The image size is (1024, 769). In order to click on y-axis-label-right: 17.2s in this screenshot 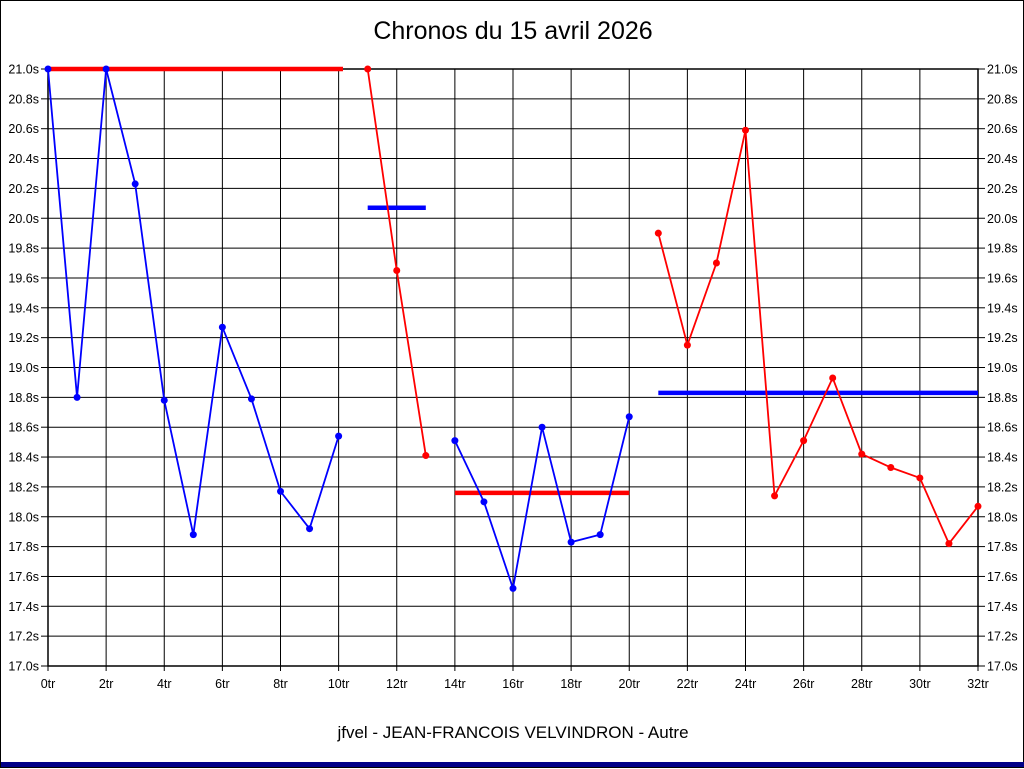, I will do `click(1002, 637)`.